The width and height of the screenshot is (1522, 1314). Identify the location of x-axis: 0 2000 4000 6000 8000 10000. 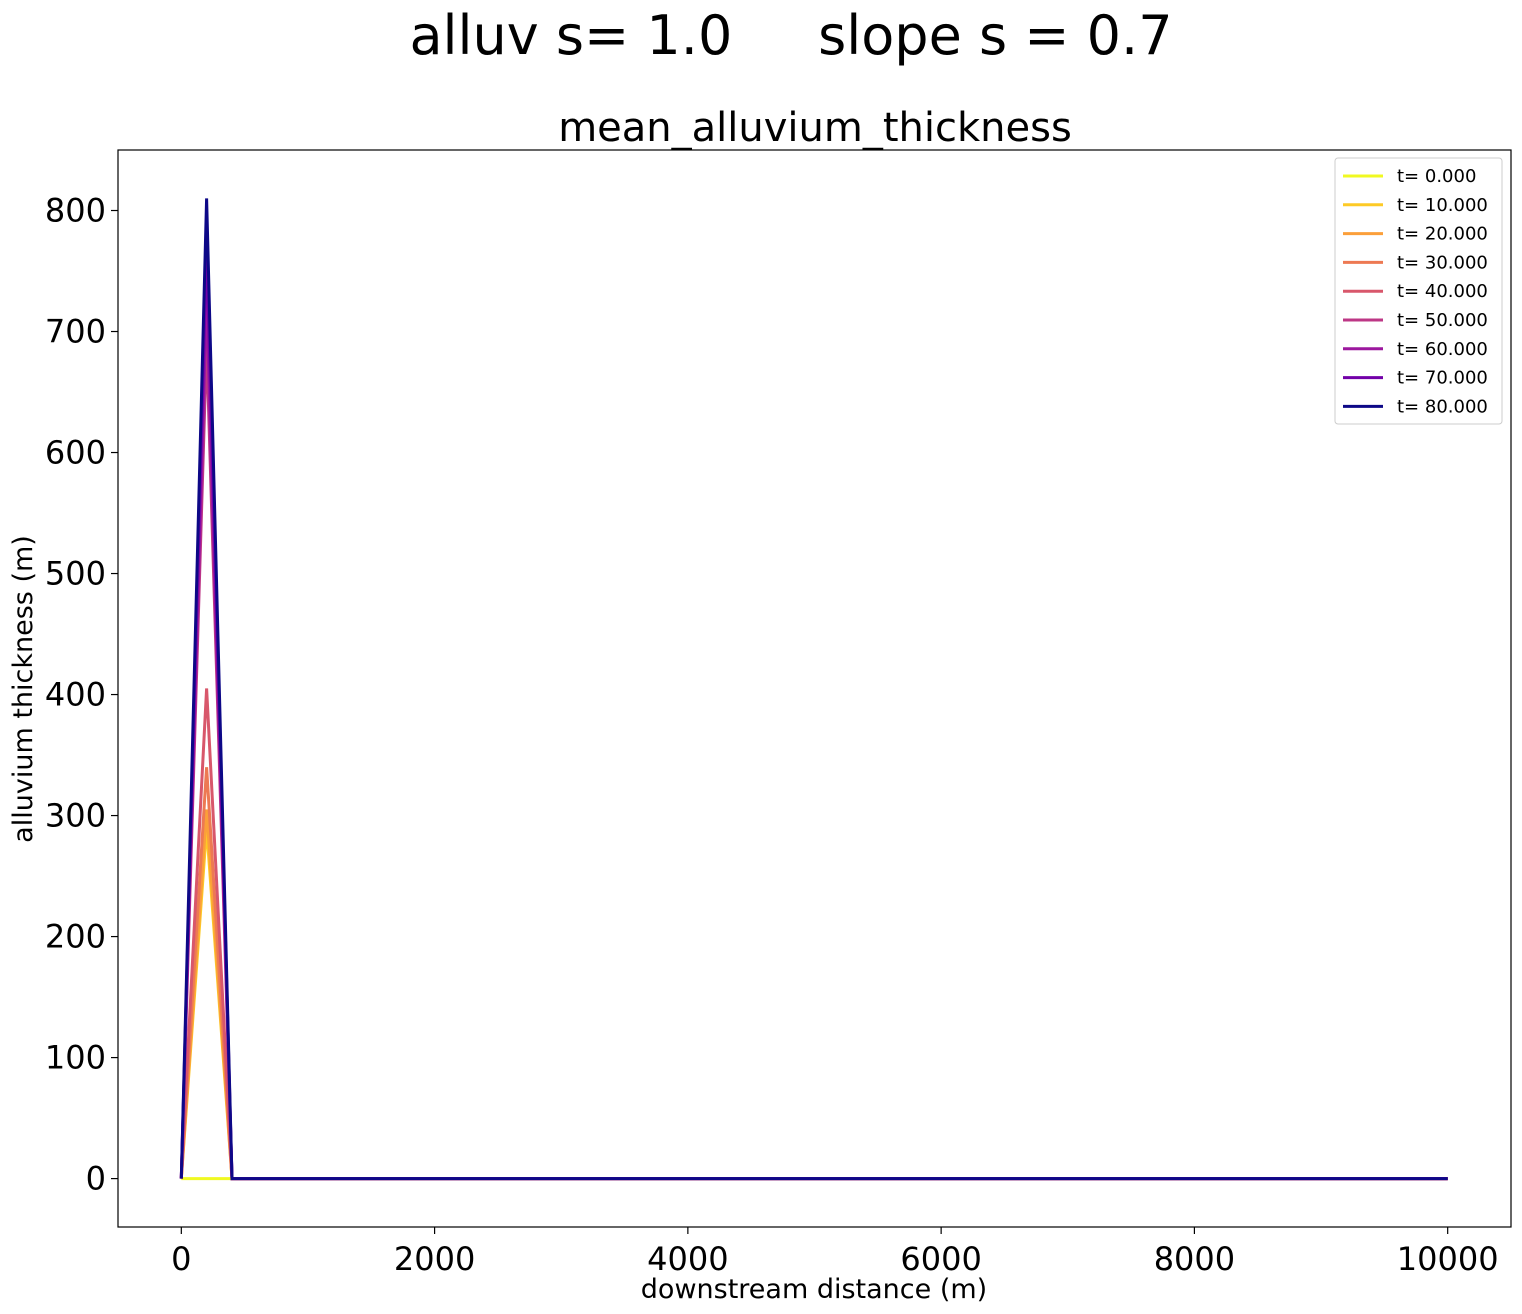
(835, 1252).